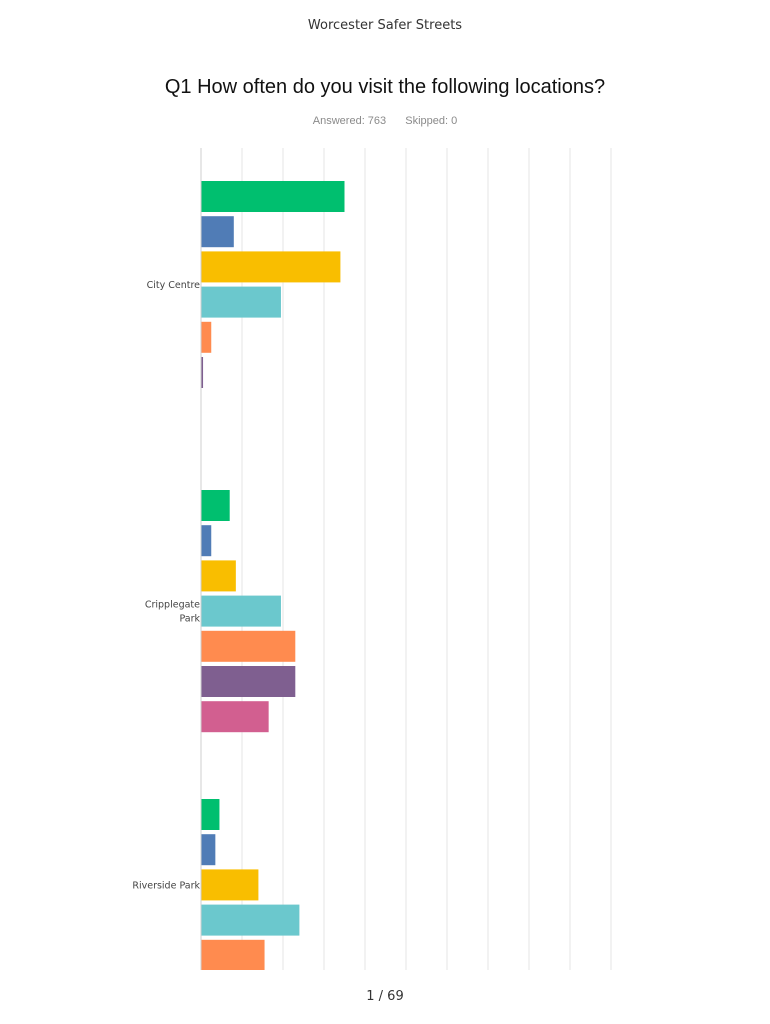  What do you see at coordinates (273, 575) in the screenshot?
I see `plot-area` at bounding box center [273, 575].